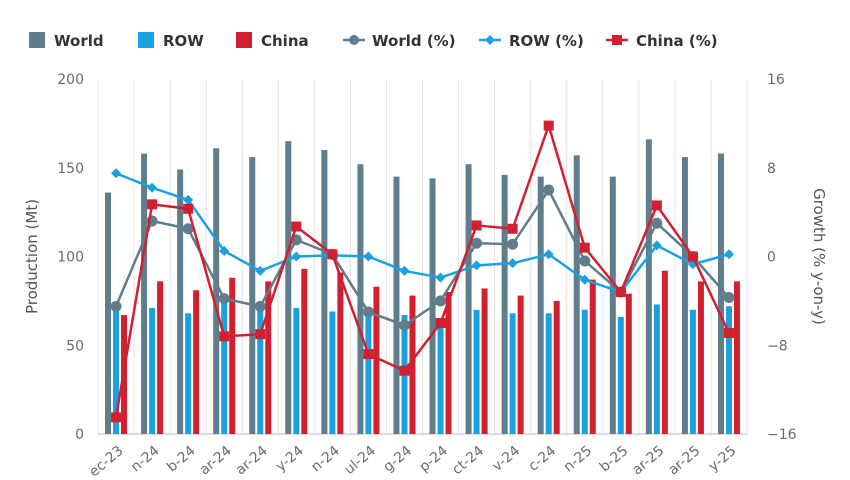  What do you see at coordinates (181, 459) in the screenshot?
I see `x-tick-label: b-24` at bounding box center [181, 459].